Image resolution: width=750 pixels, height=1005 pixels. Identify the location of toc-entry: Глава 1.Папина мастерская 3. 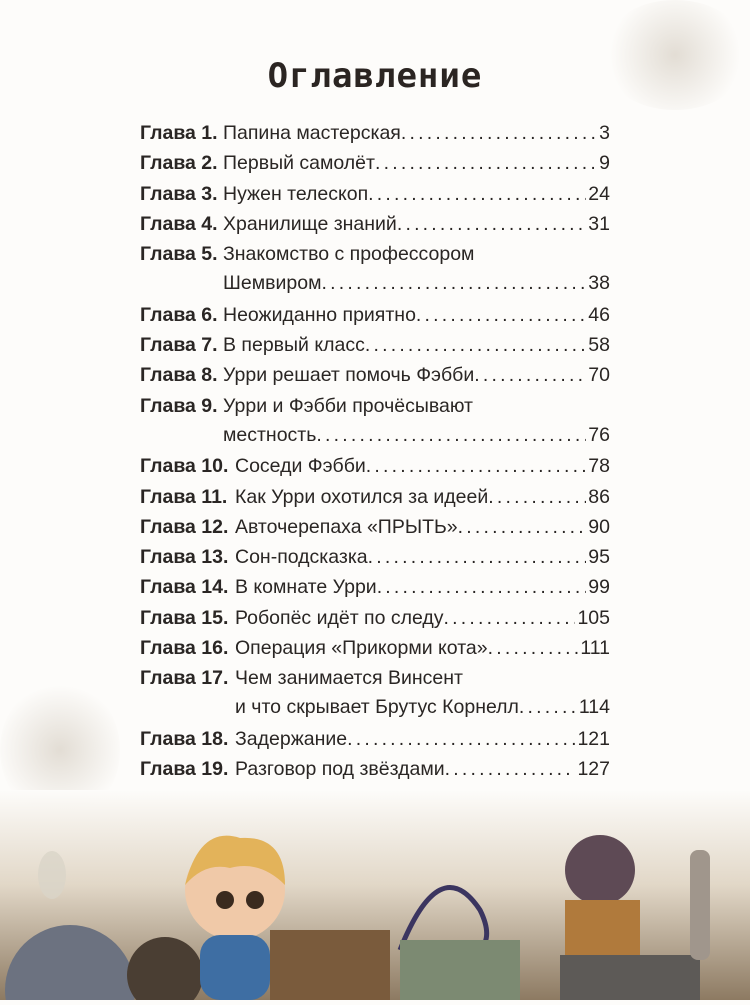
(375, 136).